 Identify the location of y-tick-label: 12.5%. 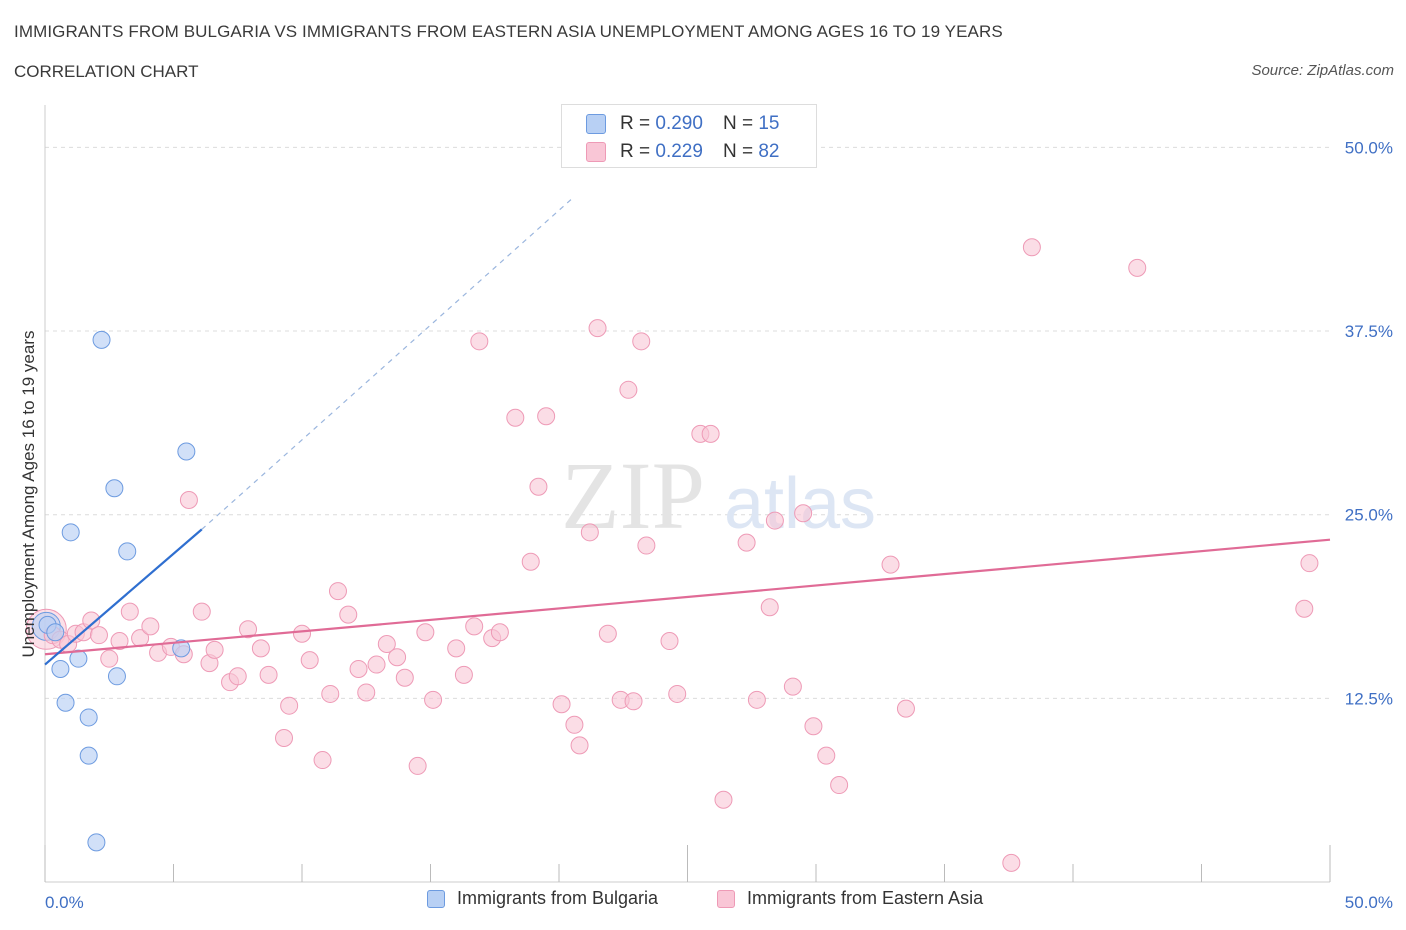
(1369, 698).